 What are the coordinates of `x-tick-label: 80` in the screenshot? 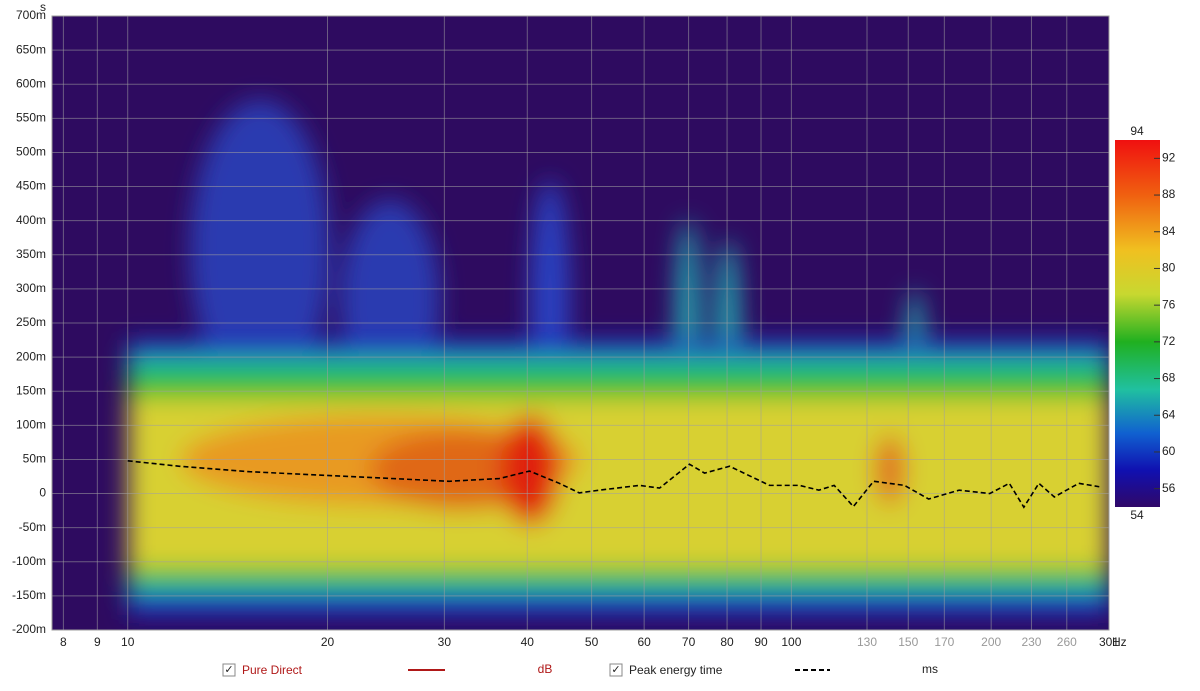 It's located at (727, 642).